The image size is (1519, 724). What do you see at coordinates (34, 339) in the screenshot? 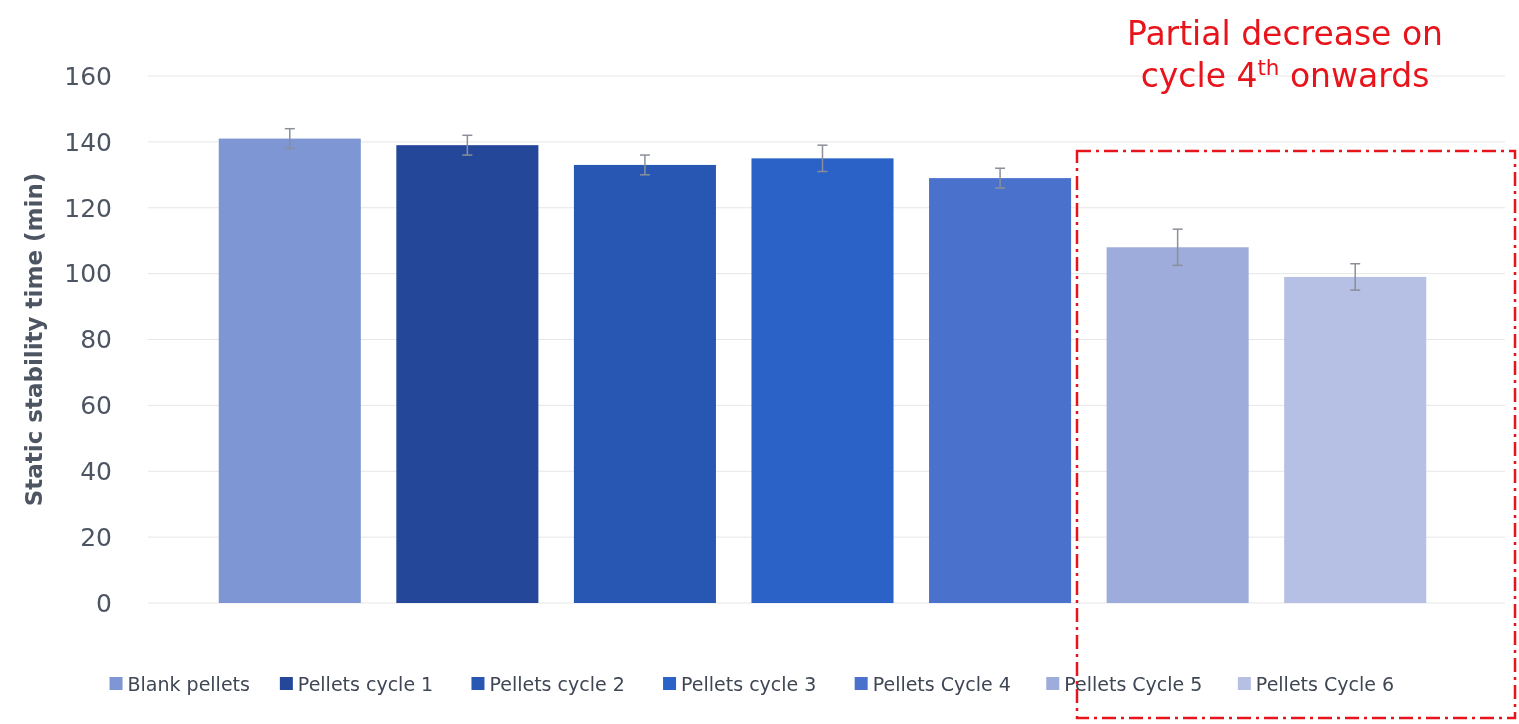
I see `y-axis-title: Static stability time (min)` at bounding box center [34, 339].